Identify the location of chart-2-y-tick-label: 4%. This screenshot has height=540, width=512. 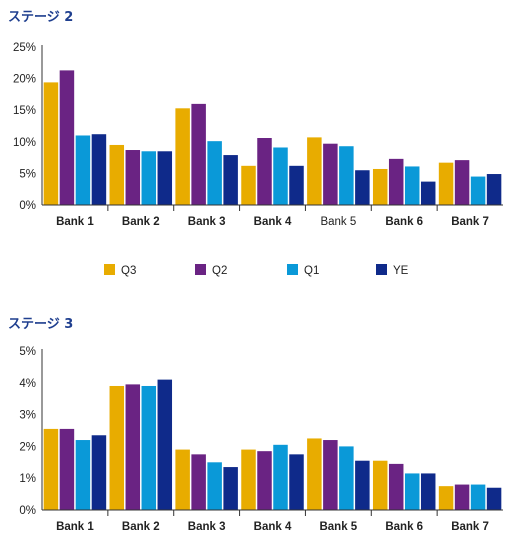
(27, 384).